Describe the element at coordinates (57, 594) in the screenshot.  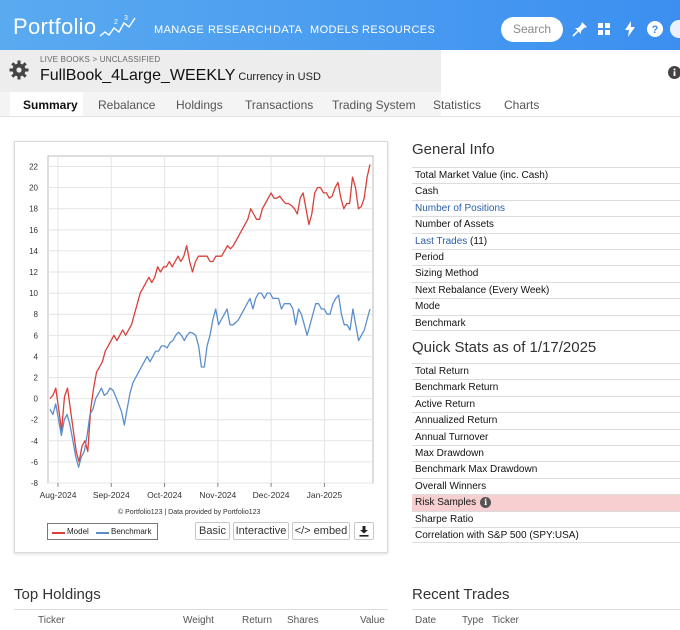
I see `top-holdings-title: Top Holdings` at that location.